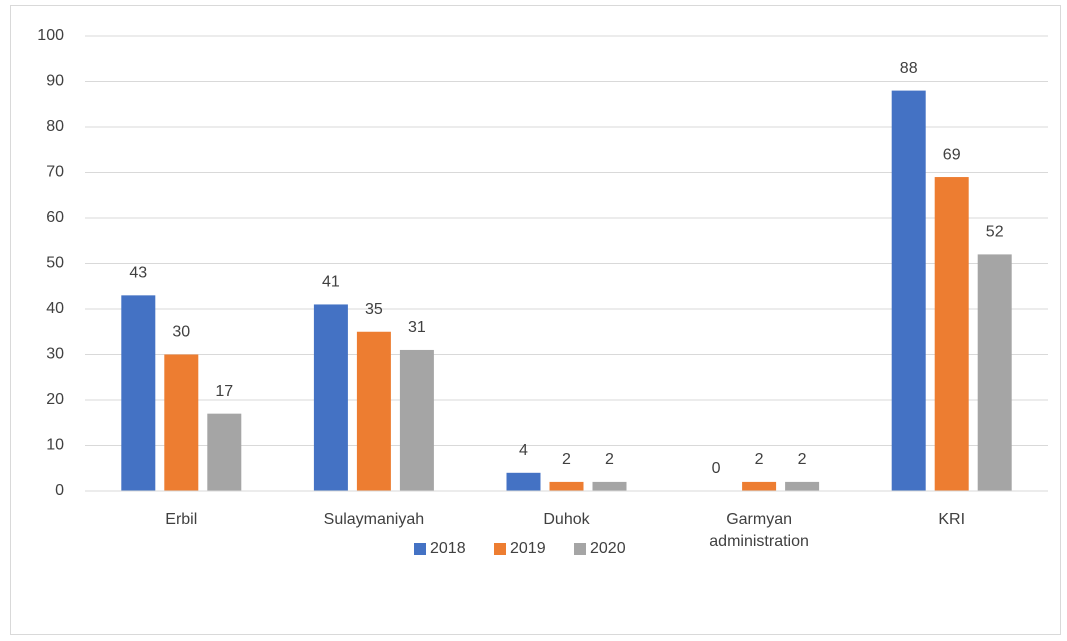 This screenshot has width=1067, height=641. I want to click on y-tick-label: 0, so click(59, 490).